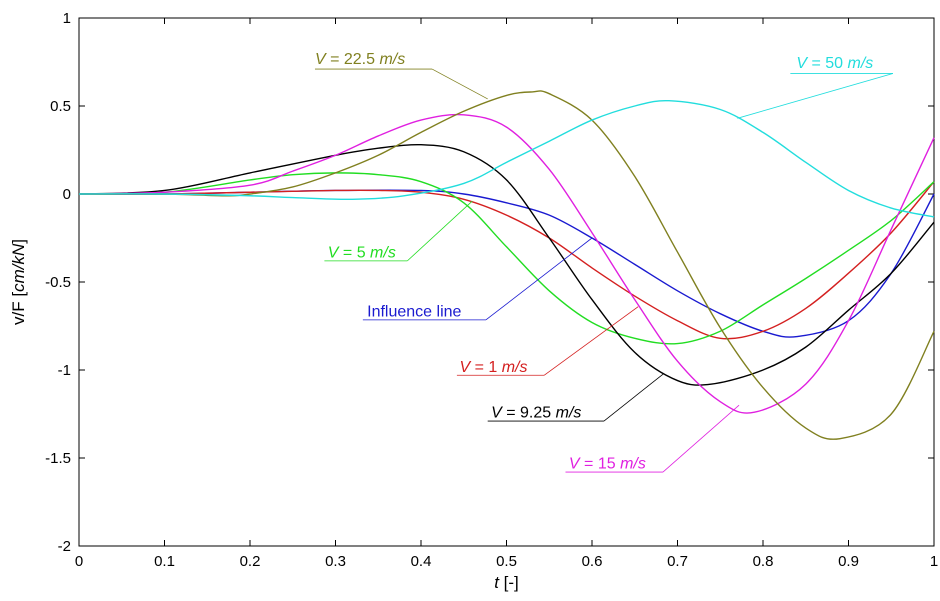 The image size is (940, 601). Describe the element at coordinates (67, 194) in the screenshot. I see `y-tick-label: 0` at that location.